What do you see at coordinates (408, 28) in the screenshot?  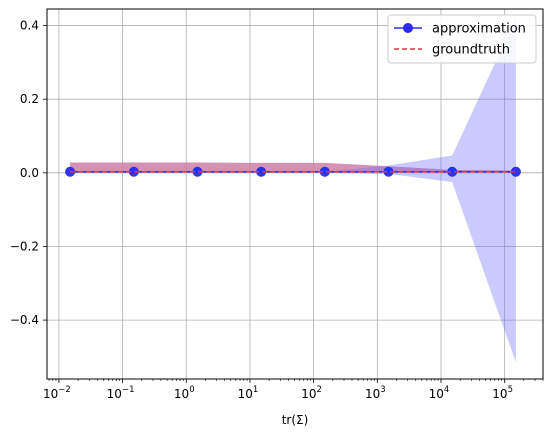 I see `legend-marker-approximation` at bounding box center [408, 28].